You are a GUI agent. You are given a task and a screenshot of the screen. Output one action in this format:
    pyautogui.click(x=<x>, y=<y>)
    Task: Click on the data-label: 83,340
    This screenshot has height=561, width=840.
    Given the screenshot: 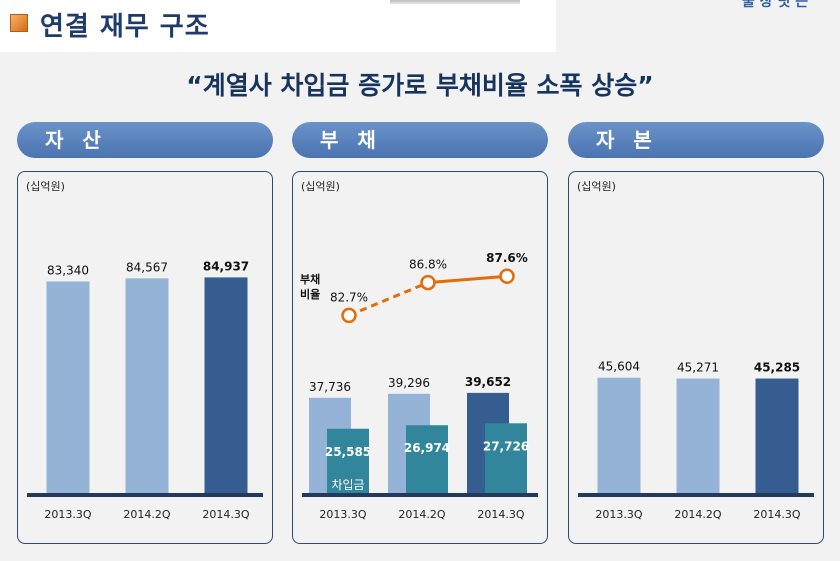 What is the action you would take?
    pyautogui.click(x=68, y=270)
    